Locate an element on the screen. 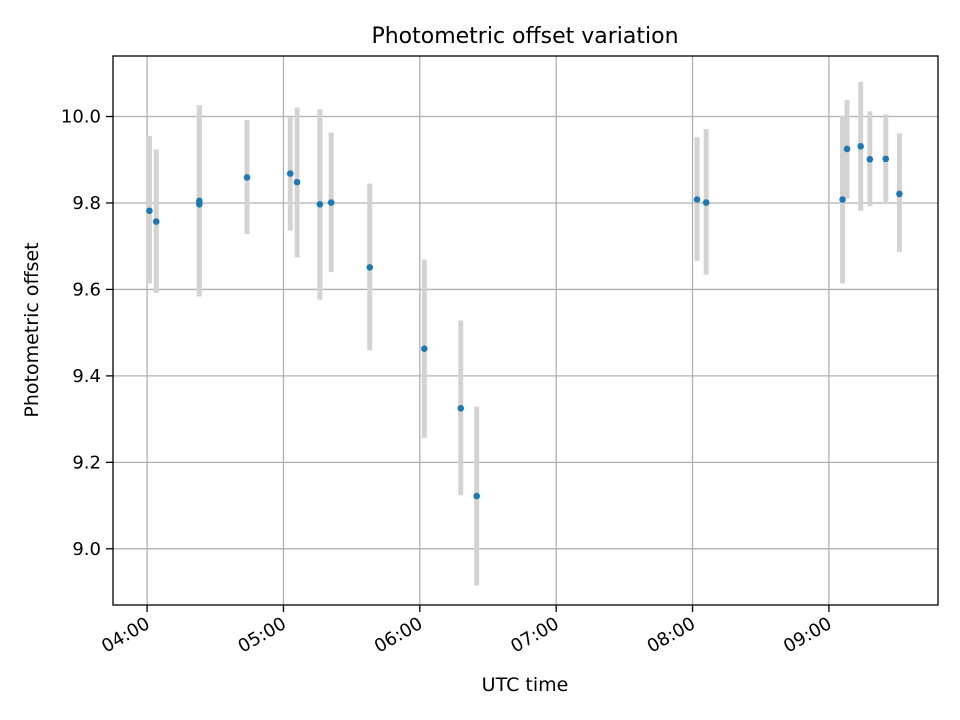 The height and width of the screenshot is (720, 960). y-tick-label: 9.2 is located at coordinates (86, 462).